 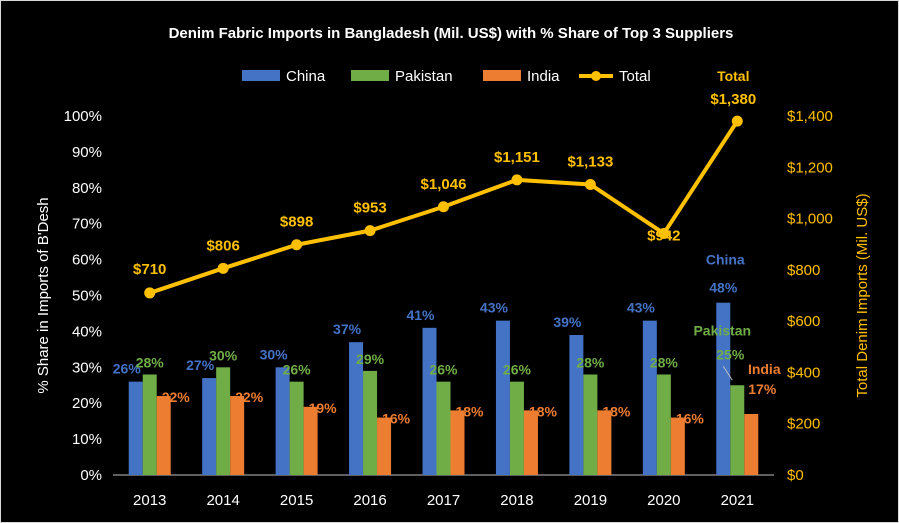 I want to click on x-tick-label: 2018, so click(x=516, y=500).